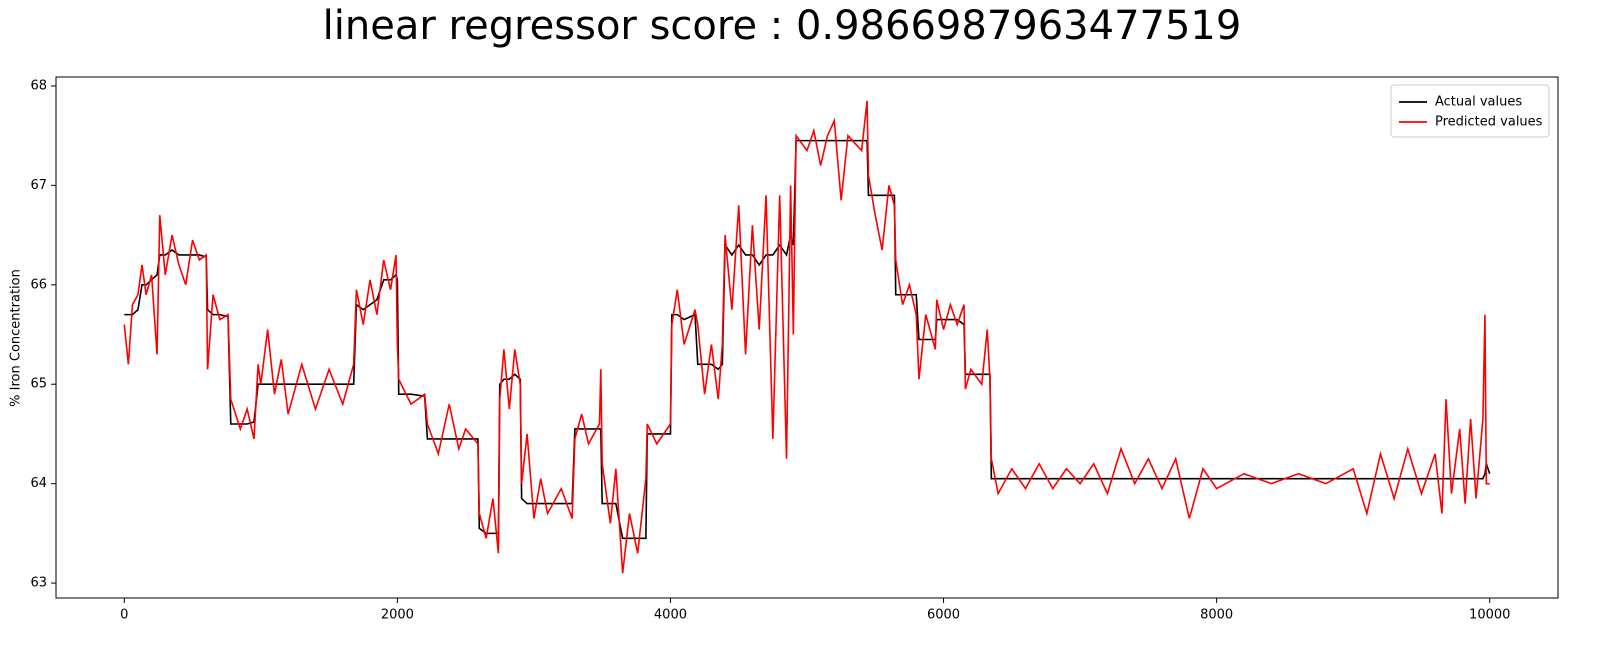 Image resolution: width=1617 pixels, height=652 pixels. Describe the element at coordinates (1489, 615) in the screenshot. I see `x-tick-label: 10000` at that location.